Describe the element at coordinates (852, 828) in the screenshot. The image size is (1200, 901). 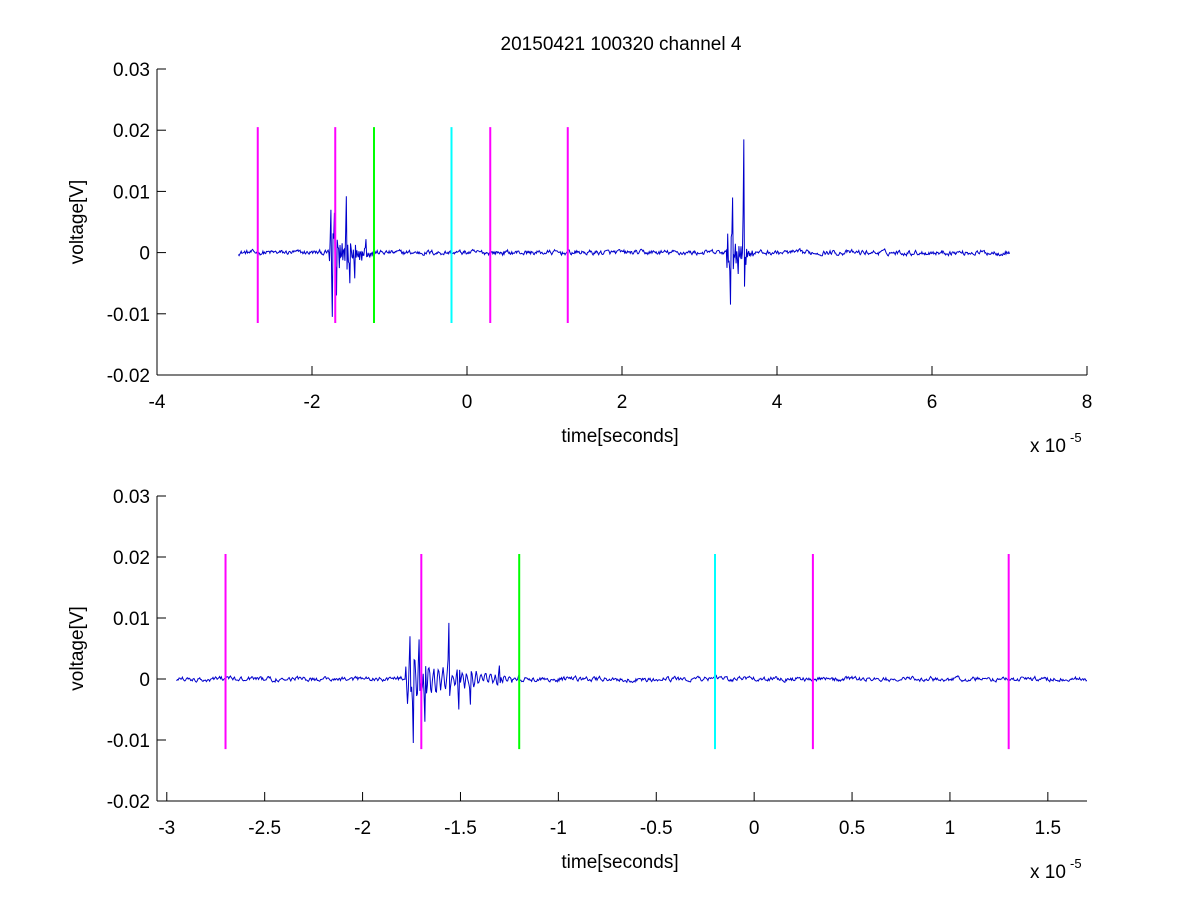
I see `x-tick-label: 0.5` at that location.